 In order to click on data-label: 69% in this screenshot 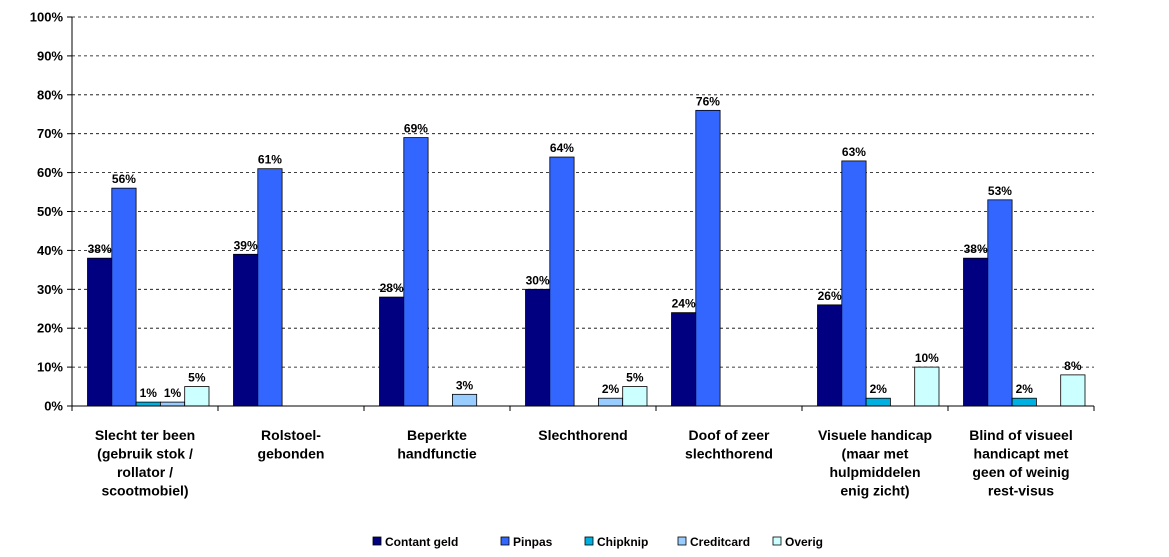, I will do `click(416, 129)`.